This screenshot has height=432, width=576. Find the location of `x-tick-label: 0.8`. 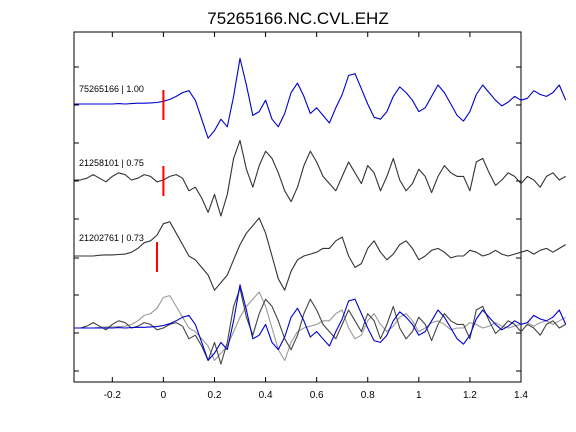

x-tick-label: 0.8 is located at coordinates (368, 395).